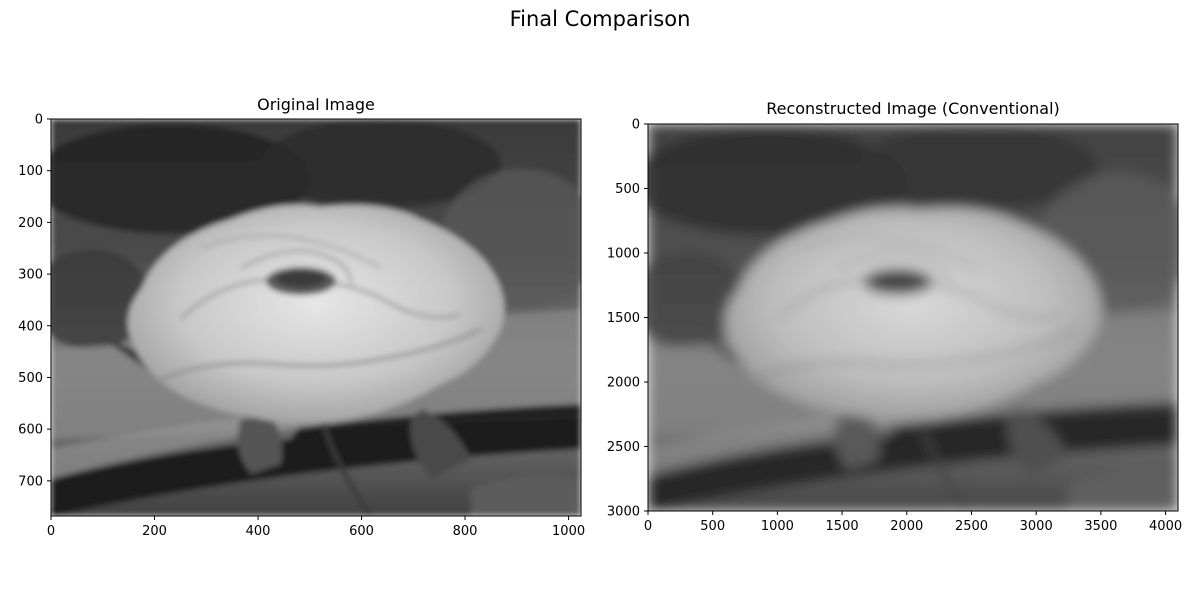 The image size is (1200, 600). I want to click on original-y-tick-label: 100, so click(30, 171).